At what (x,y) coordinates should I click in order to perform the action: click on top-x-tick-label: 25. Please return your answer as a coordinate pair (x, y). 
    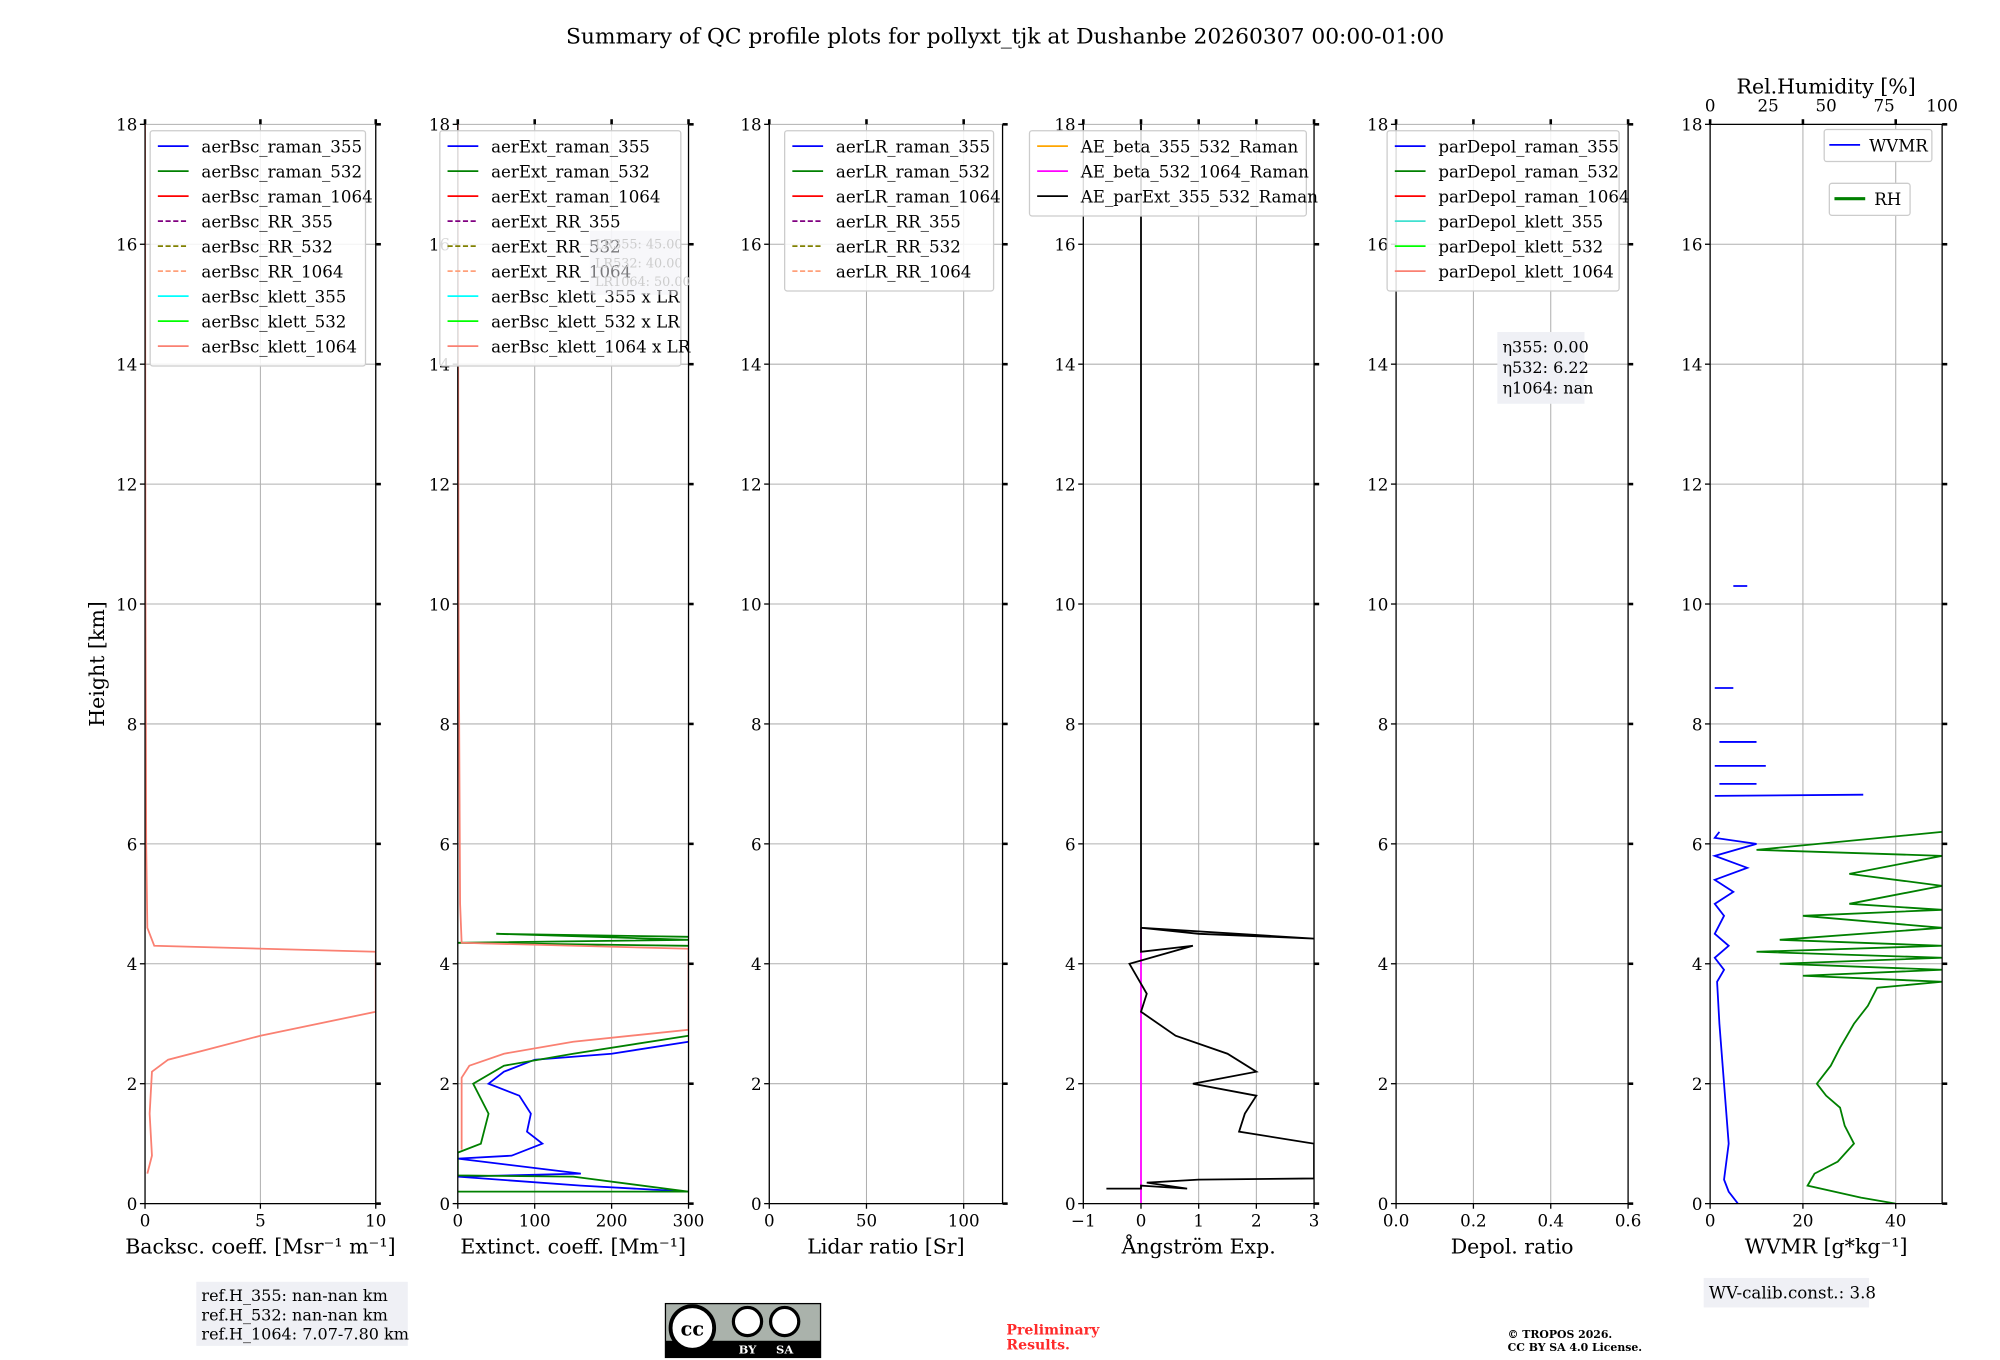
    Looking at the image, I should click on (1768, 106).